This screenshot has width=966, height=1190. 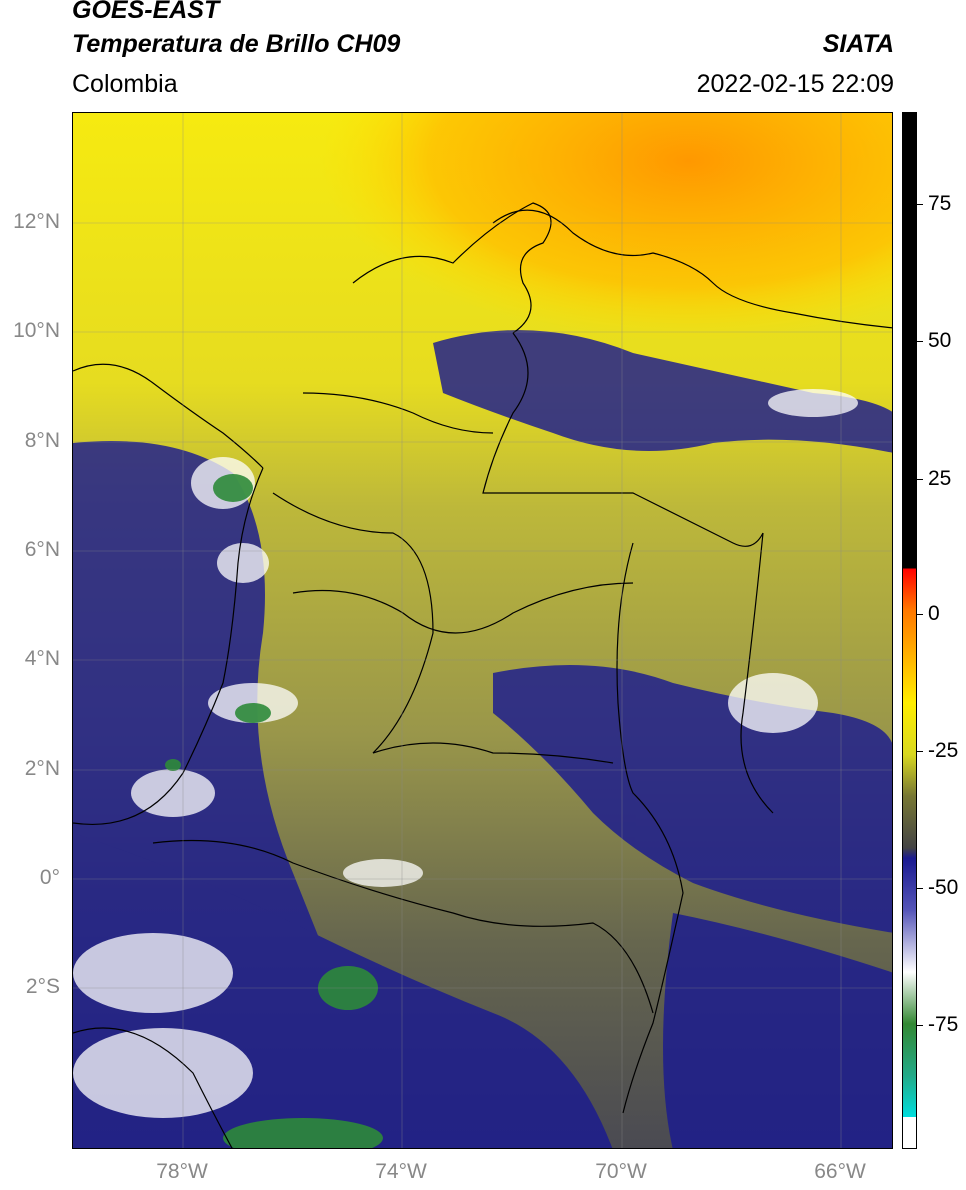 I want to click on satellite-title: GOES-EAST, so click(x=146, y=12).